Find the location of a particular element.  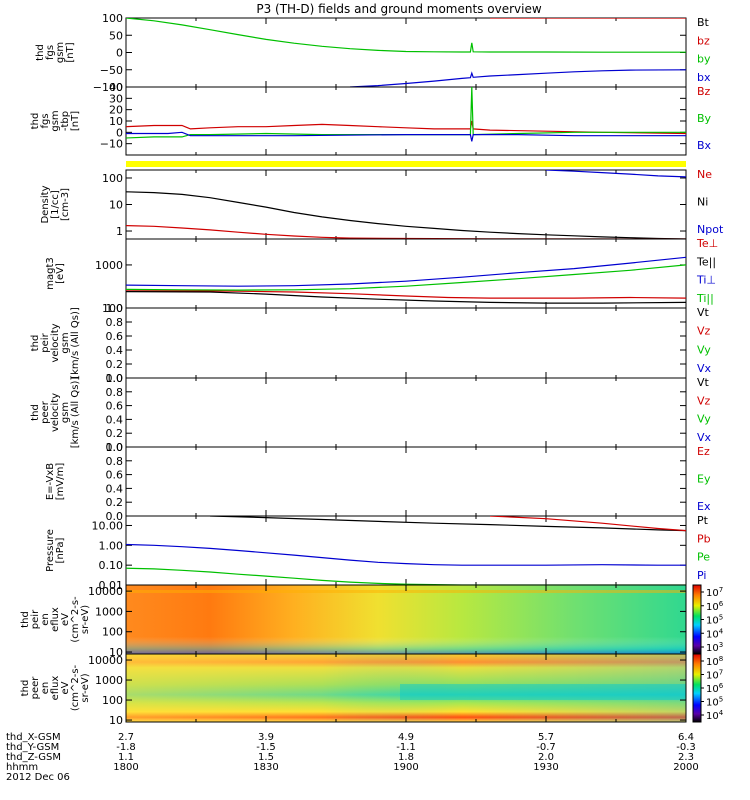

spectrogram-low-energy is located at coordinates (406, 619).